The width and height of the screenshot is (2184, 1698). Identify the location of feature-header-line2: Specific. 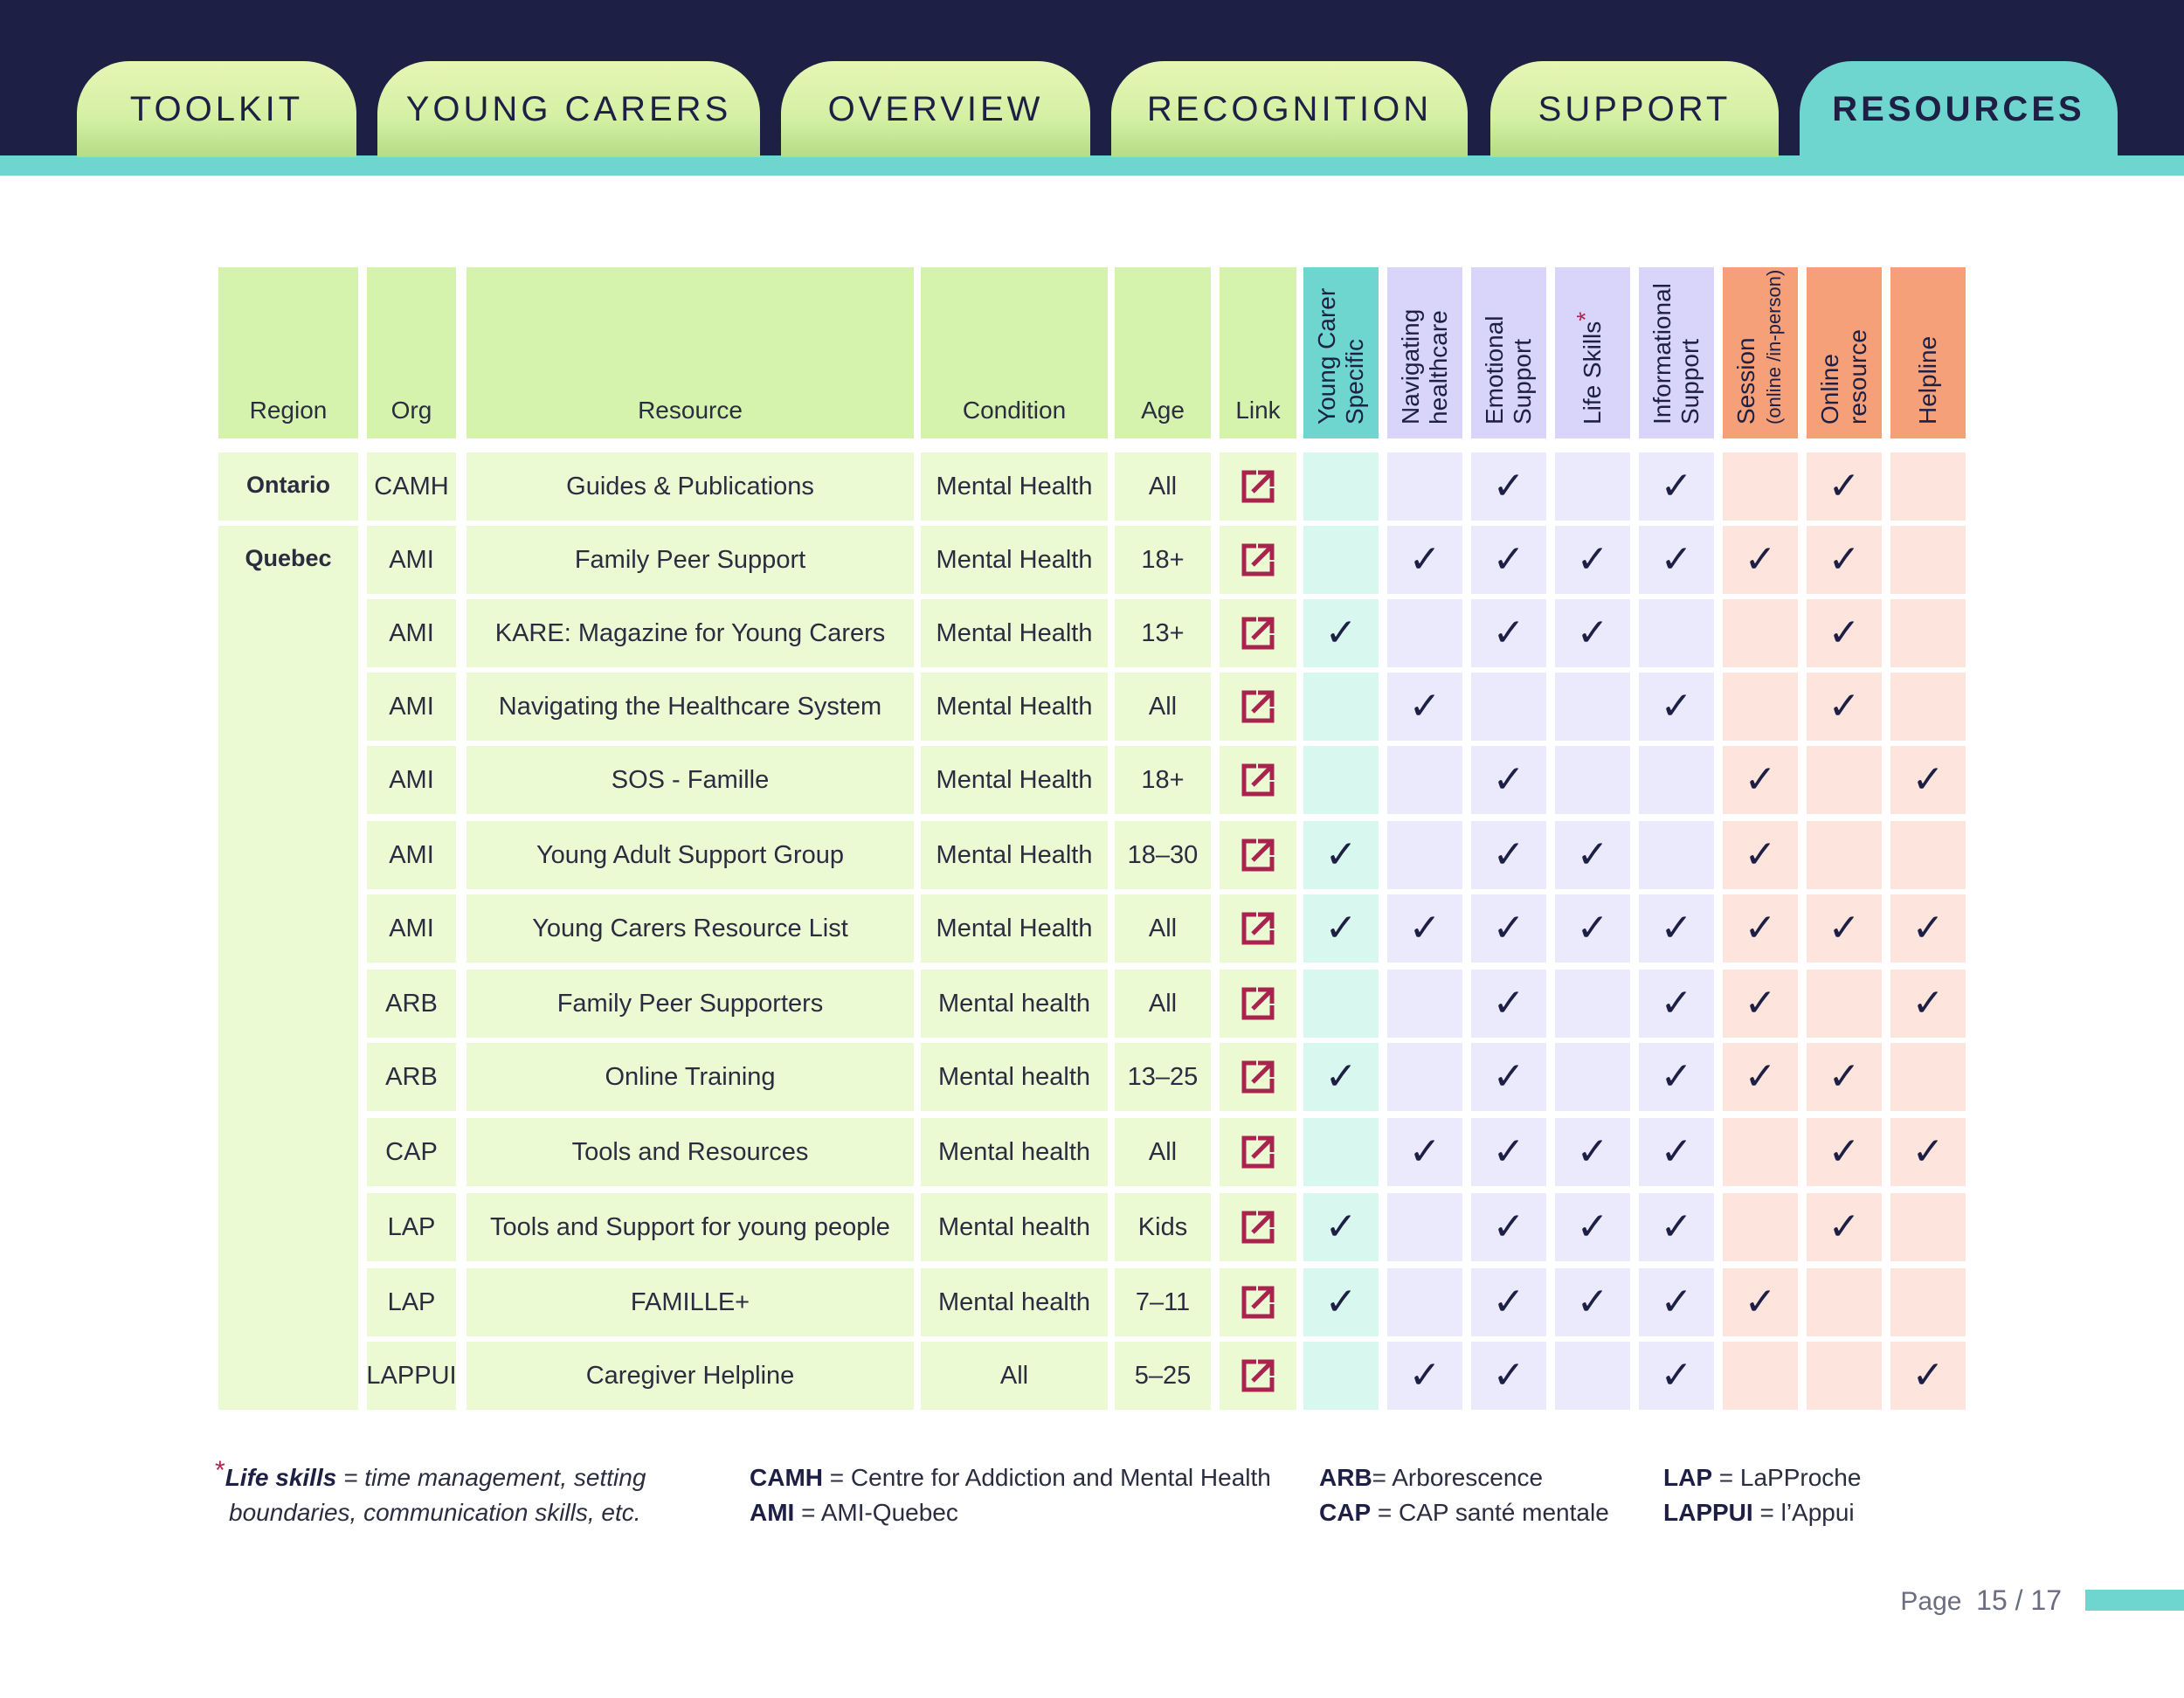
(1354, 381).